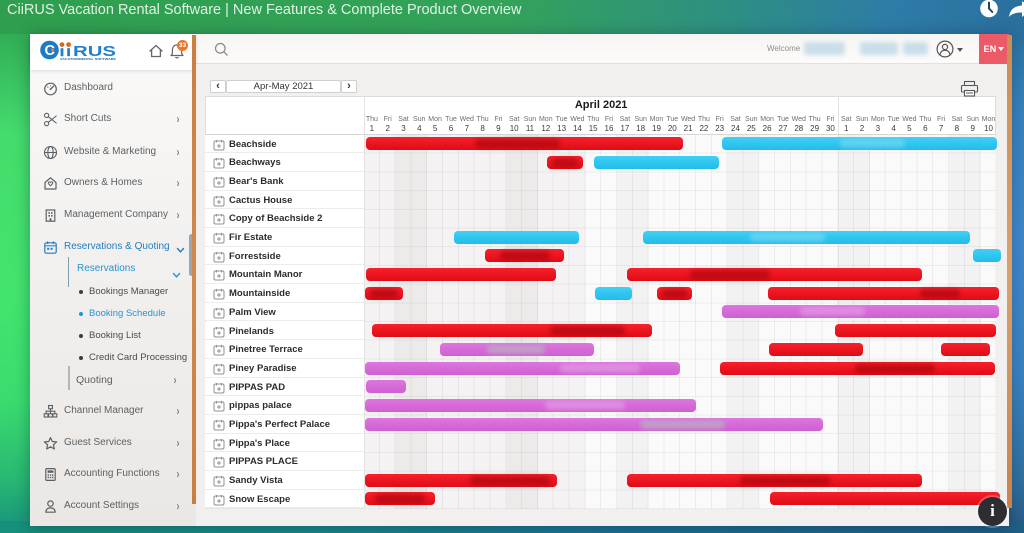 The width and height of the screenshot is (1024, 533). I want to click on svg-text: VACATIONRENTAL SOFTWARE, so click(88, 59).